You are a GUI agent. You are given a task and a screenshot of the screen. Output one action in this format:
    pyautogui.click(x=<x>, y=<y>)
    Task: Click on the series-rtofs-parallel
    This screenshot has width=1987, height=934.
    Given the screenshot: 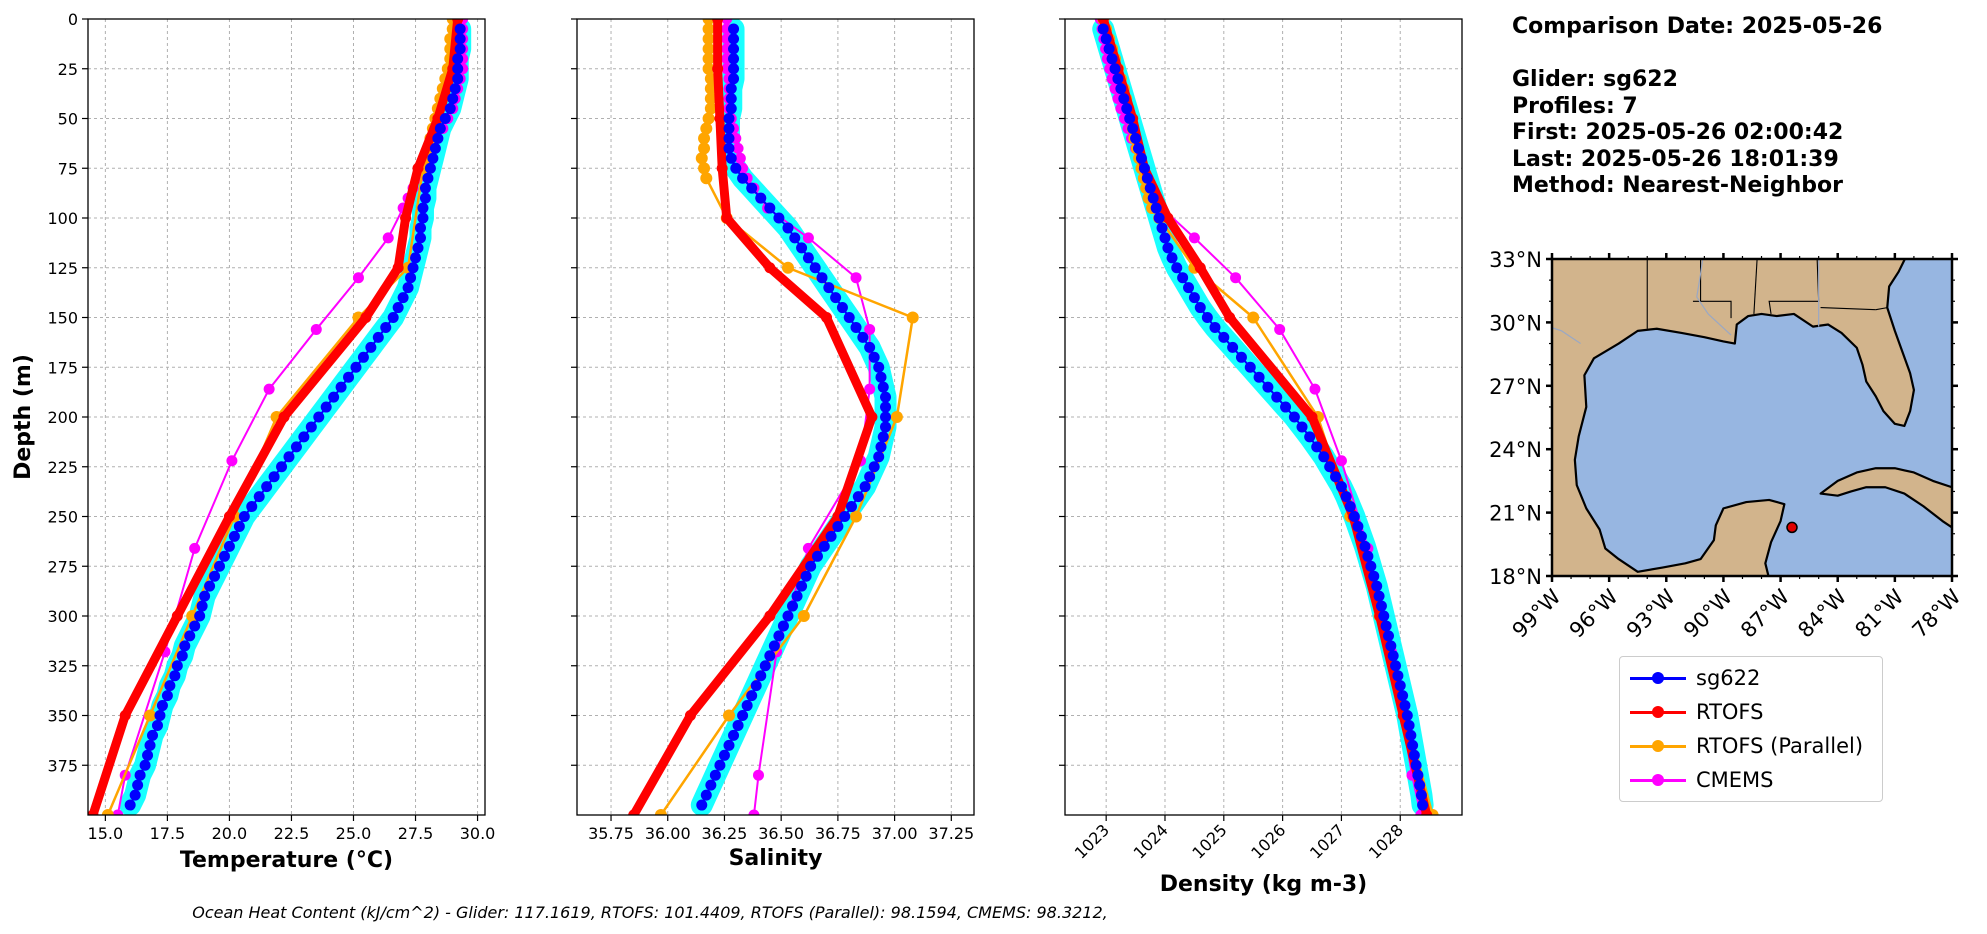 What is the action you would take?
    pyautogui.click(x=1268, y=417)
    